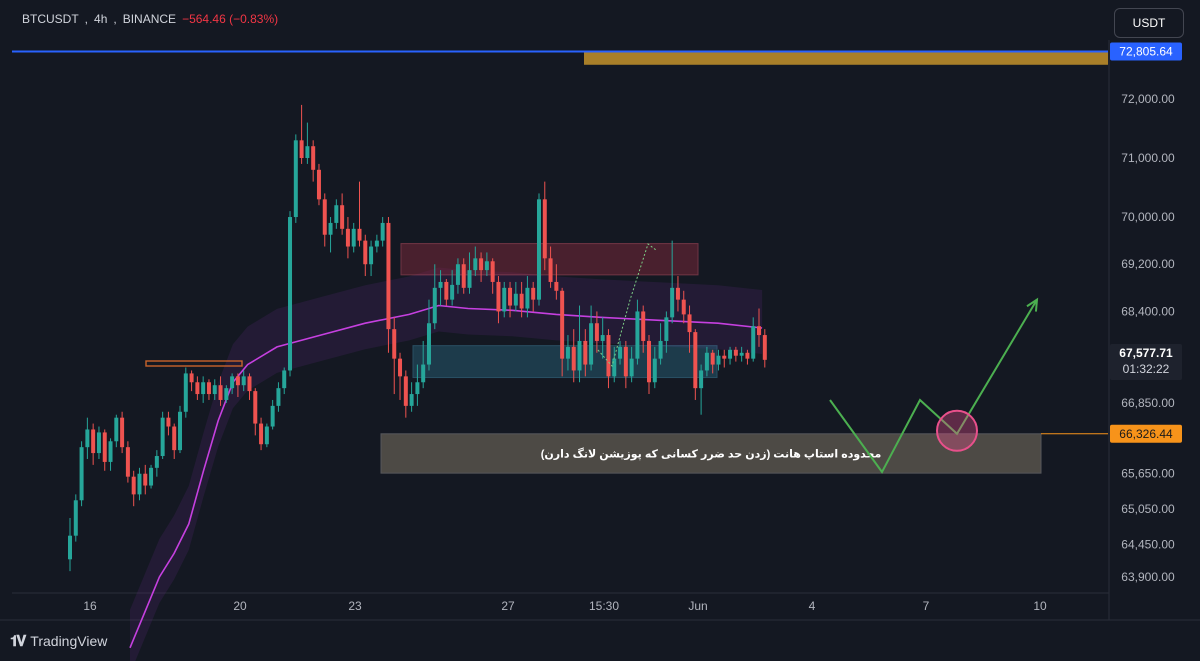 The width and height of the screenshot is (1200, 661). I want to click on time-tick-label: 7, so click(926, 606).